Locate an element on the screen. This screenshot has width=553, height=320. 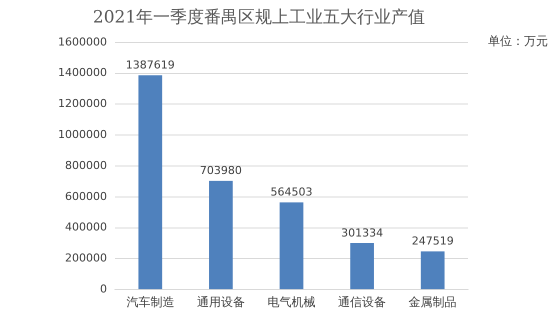
x-tick-label: 通用设备 is located at coordinates (220, 301).